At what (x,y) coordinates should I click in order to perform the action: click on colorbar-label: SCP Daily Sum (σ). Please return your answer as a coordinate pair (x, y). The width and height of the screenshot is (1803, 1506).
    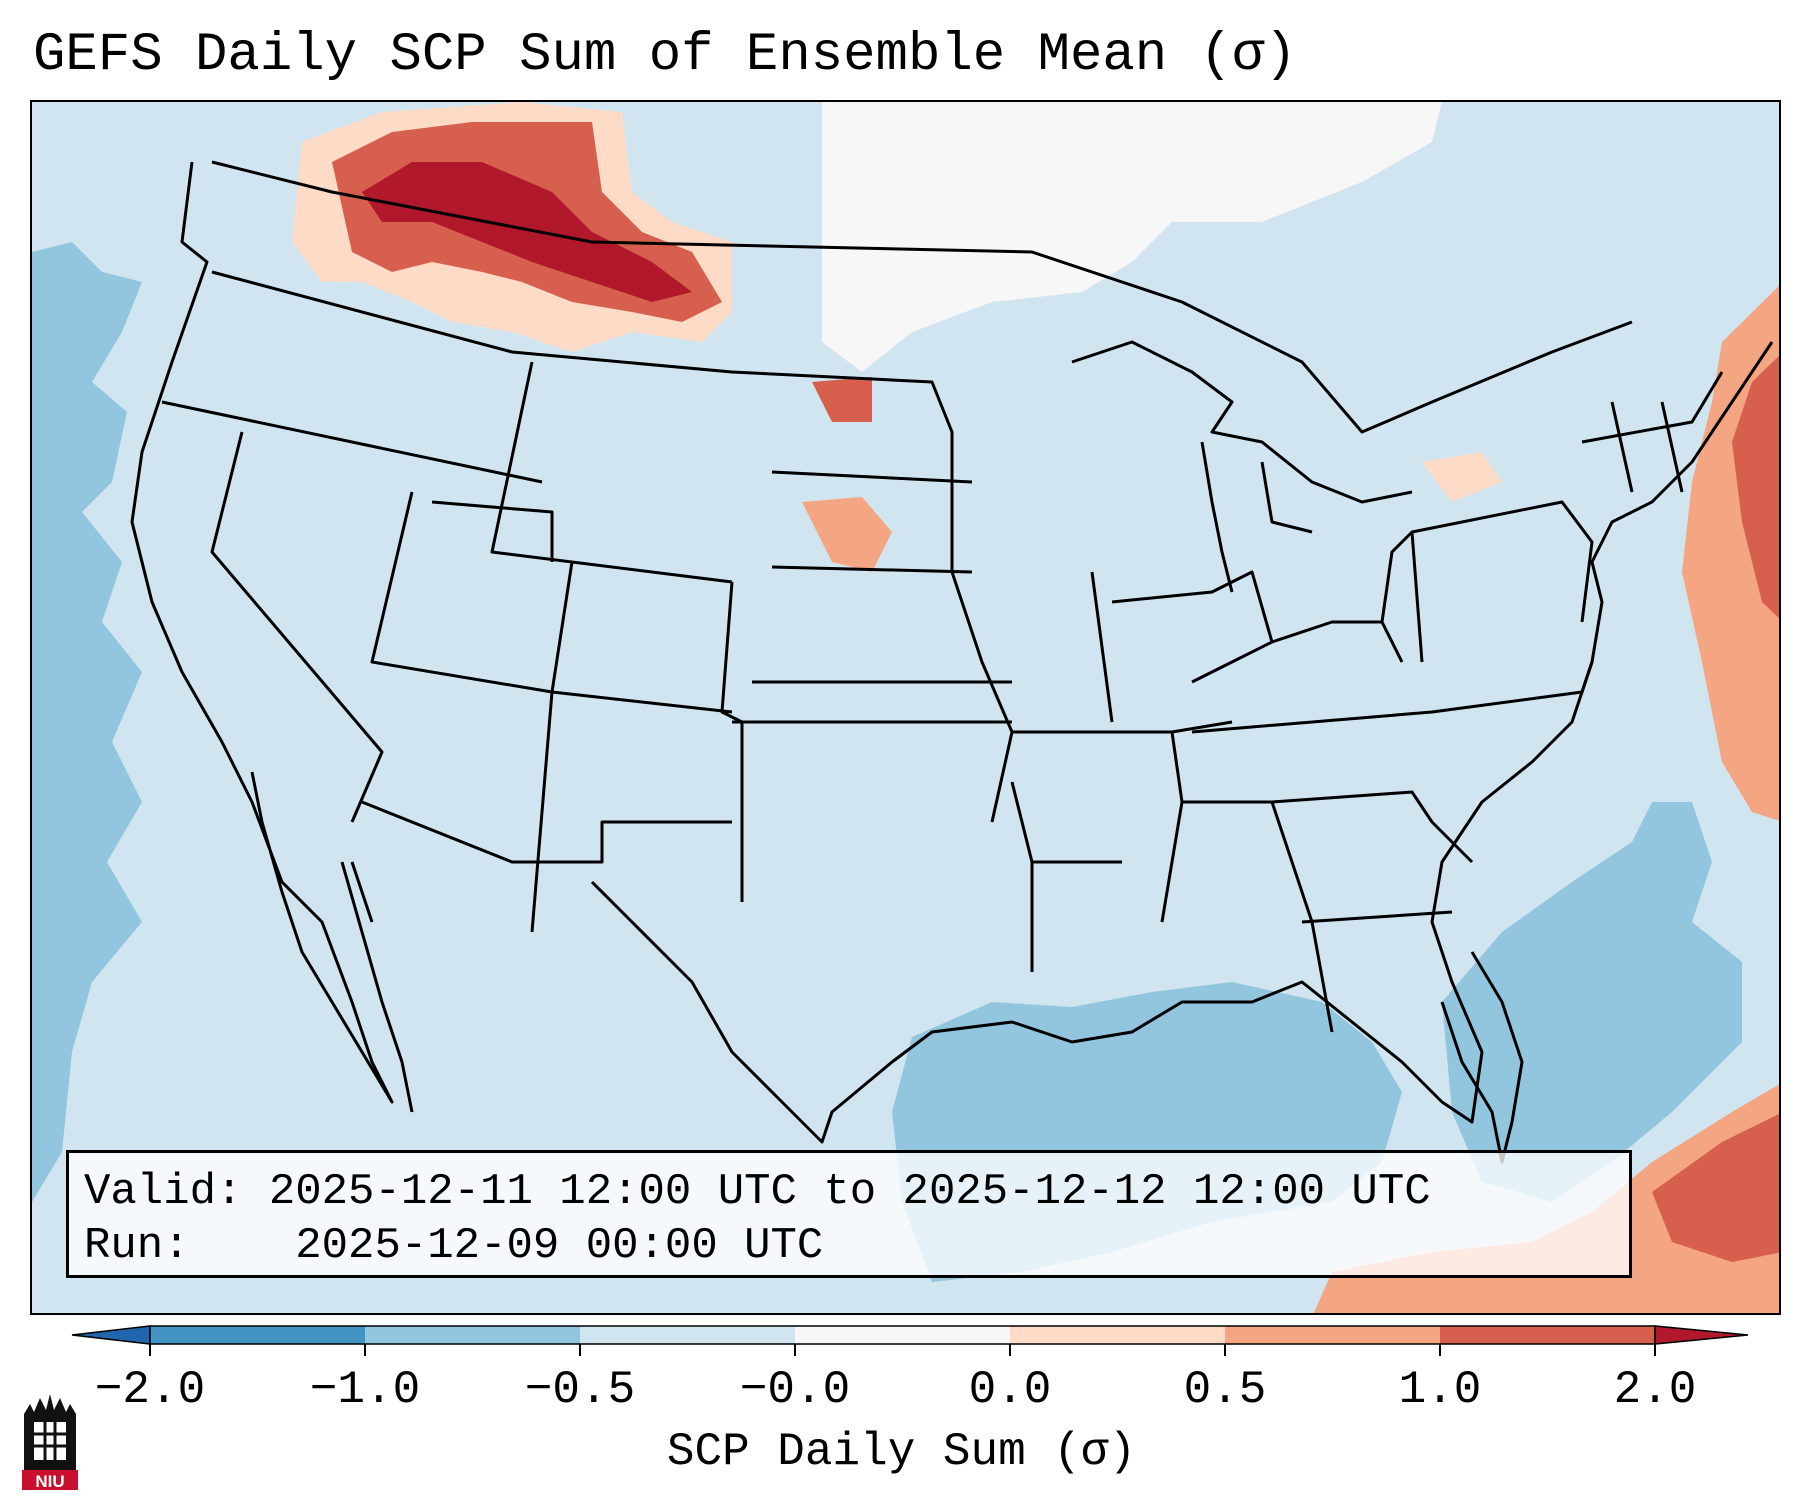
    Looking at the image, I should click on (901, 1452).